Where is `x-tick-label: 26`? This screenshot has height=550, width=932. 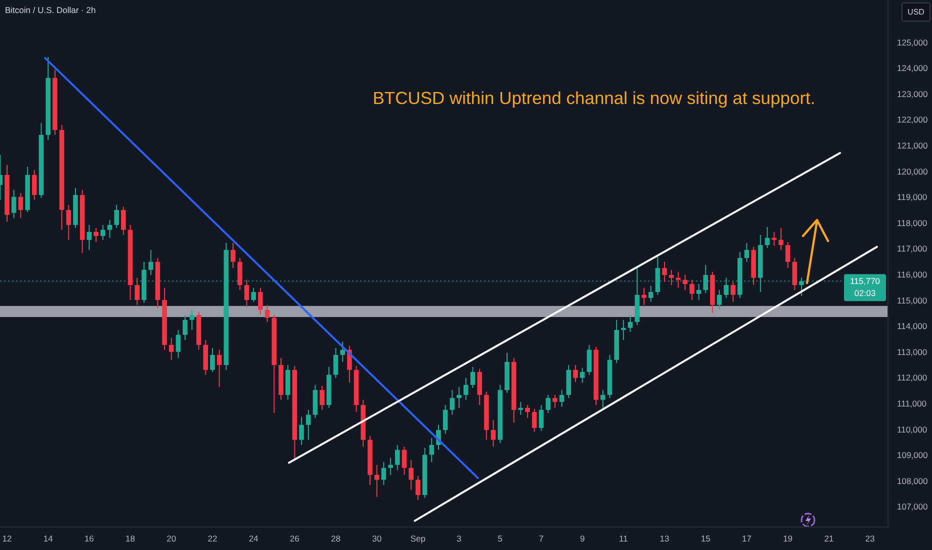 x-tick-label: 26 is located at coordinates (295, 538).